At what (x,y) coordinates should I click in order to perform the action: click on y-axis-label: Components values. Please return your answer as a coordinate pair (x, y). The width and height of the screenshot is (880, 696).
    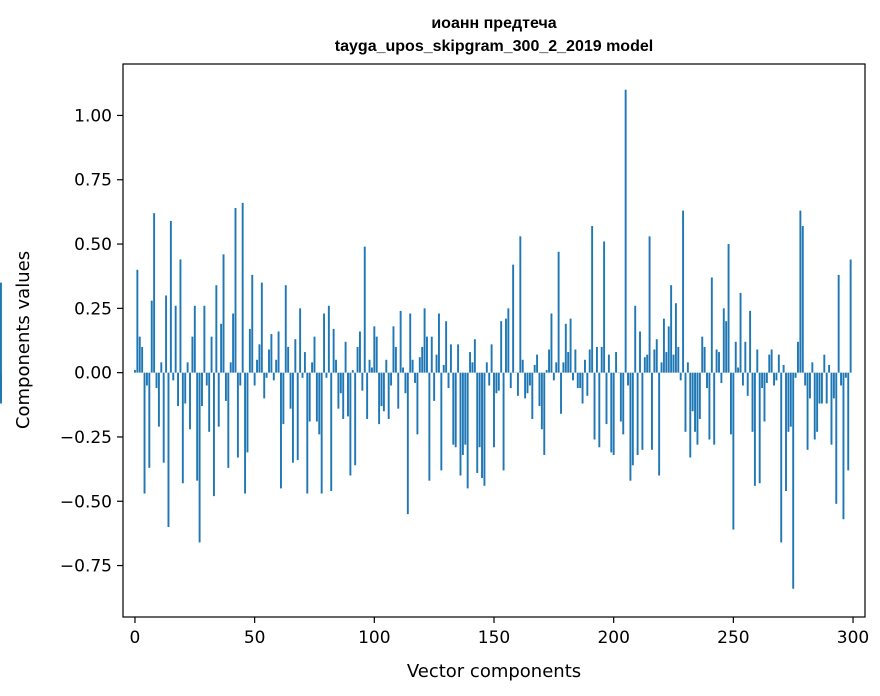
    Looking at the image, I should click on (23, 340).